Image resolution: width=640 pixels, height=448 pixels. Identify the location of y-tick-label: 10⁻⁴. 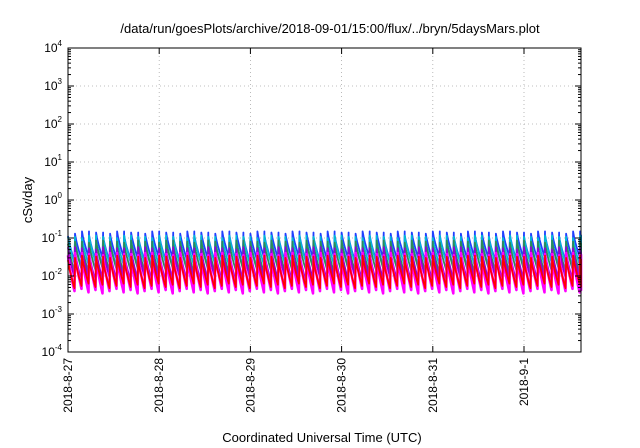
(52, 351).